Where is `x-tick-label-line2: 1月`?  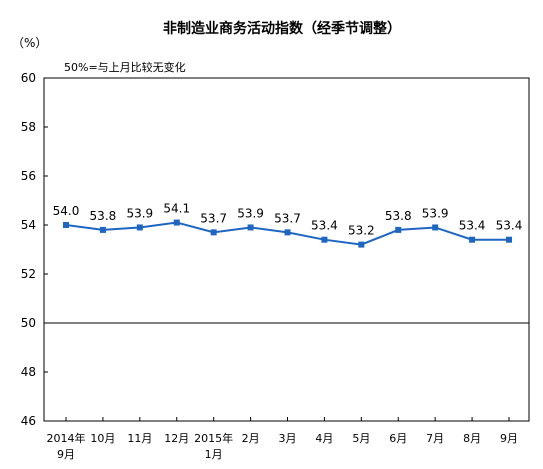
x-tick-label-line2: 1月 is located at coordinates (214, 454).